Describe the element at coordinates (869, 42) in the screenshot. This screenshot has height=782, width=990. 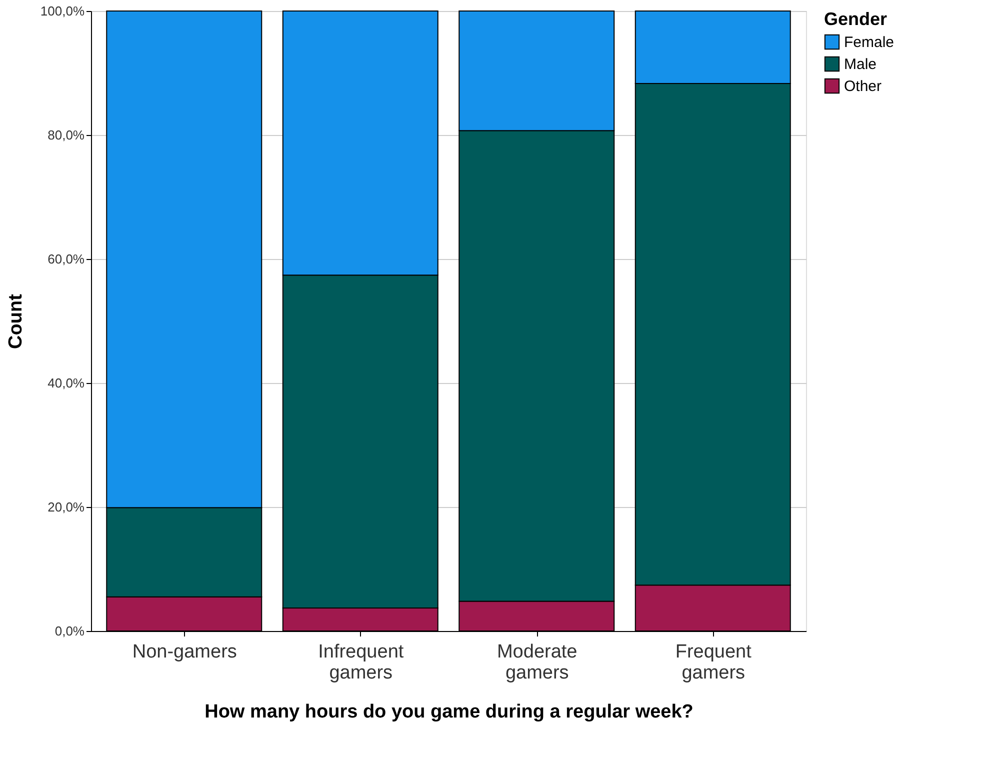
I see `legend-label: Female` at that location.